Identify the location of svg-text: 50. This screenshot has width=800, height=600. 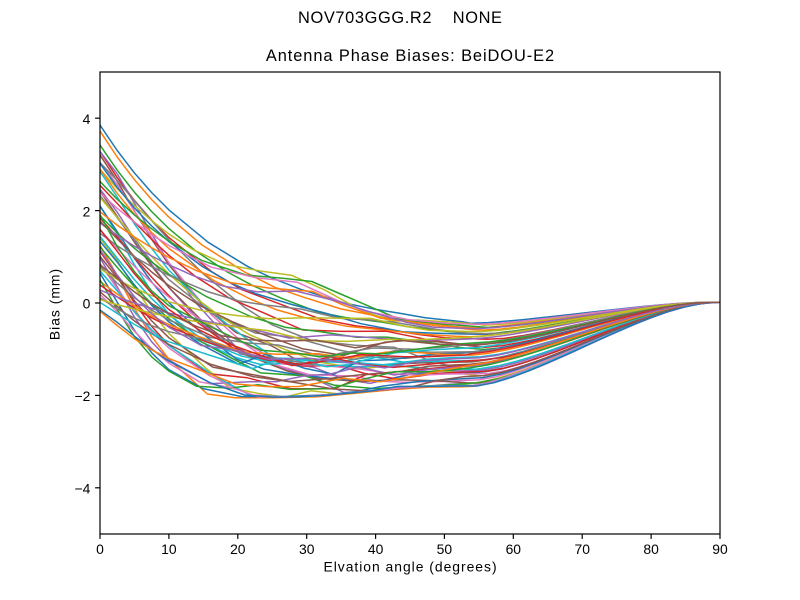
(445, 549).